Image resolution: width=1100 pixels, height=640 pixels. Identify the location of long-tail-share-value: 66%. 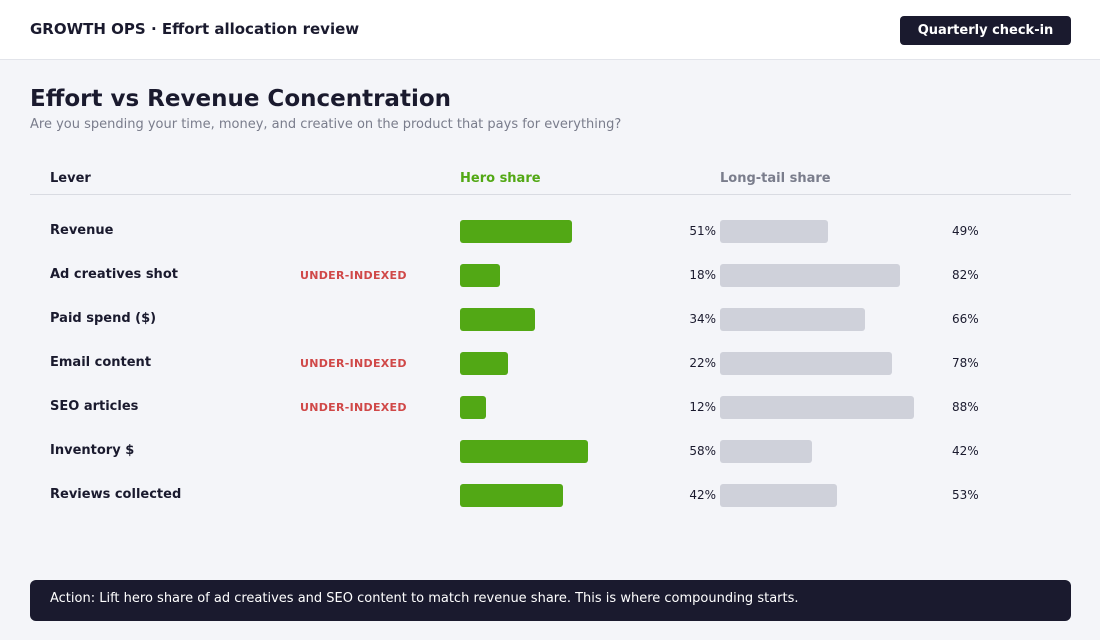
(965, 319).